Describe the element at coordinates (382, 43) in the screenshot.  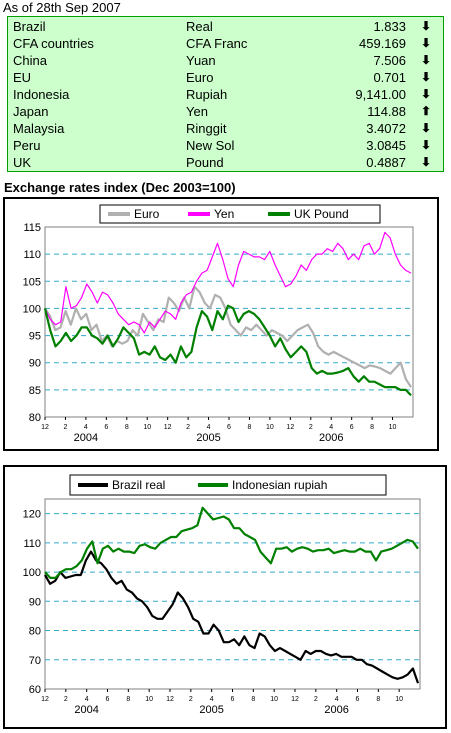
I see `rate-value: 459.169` at that location.